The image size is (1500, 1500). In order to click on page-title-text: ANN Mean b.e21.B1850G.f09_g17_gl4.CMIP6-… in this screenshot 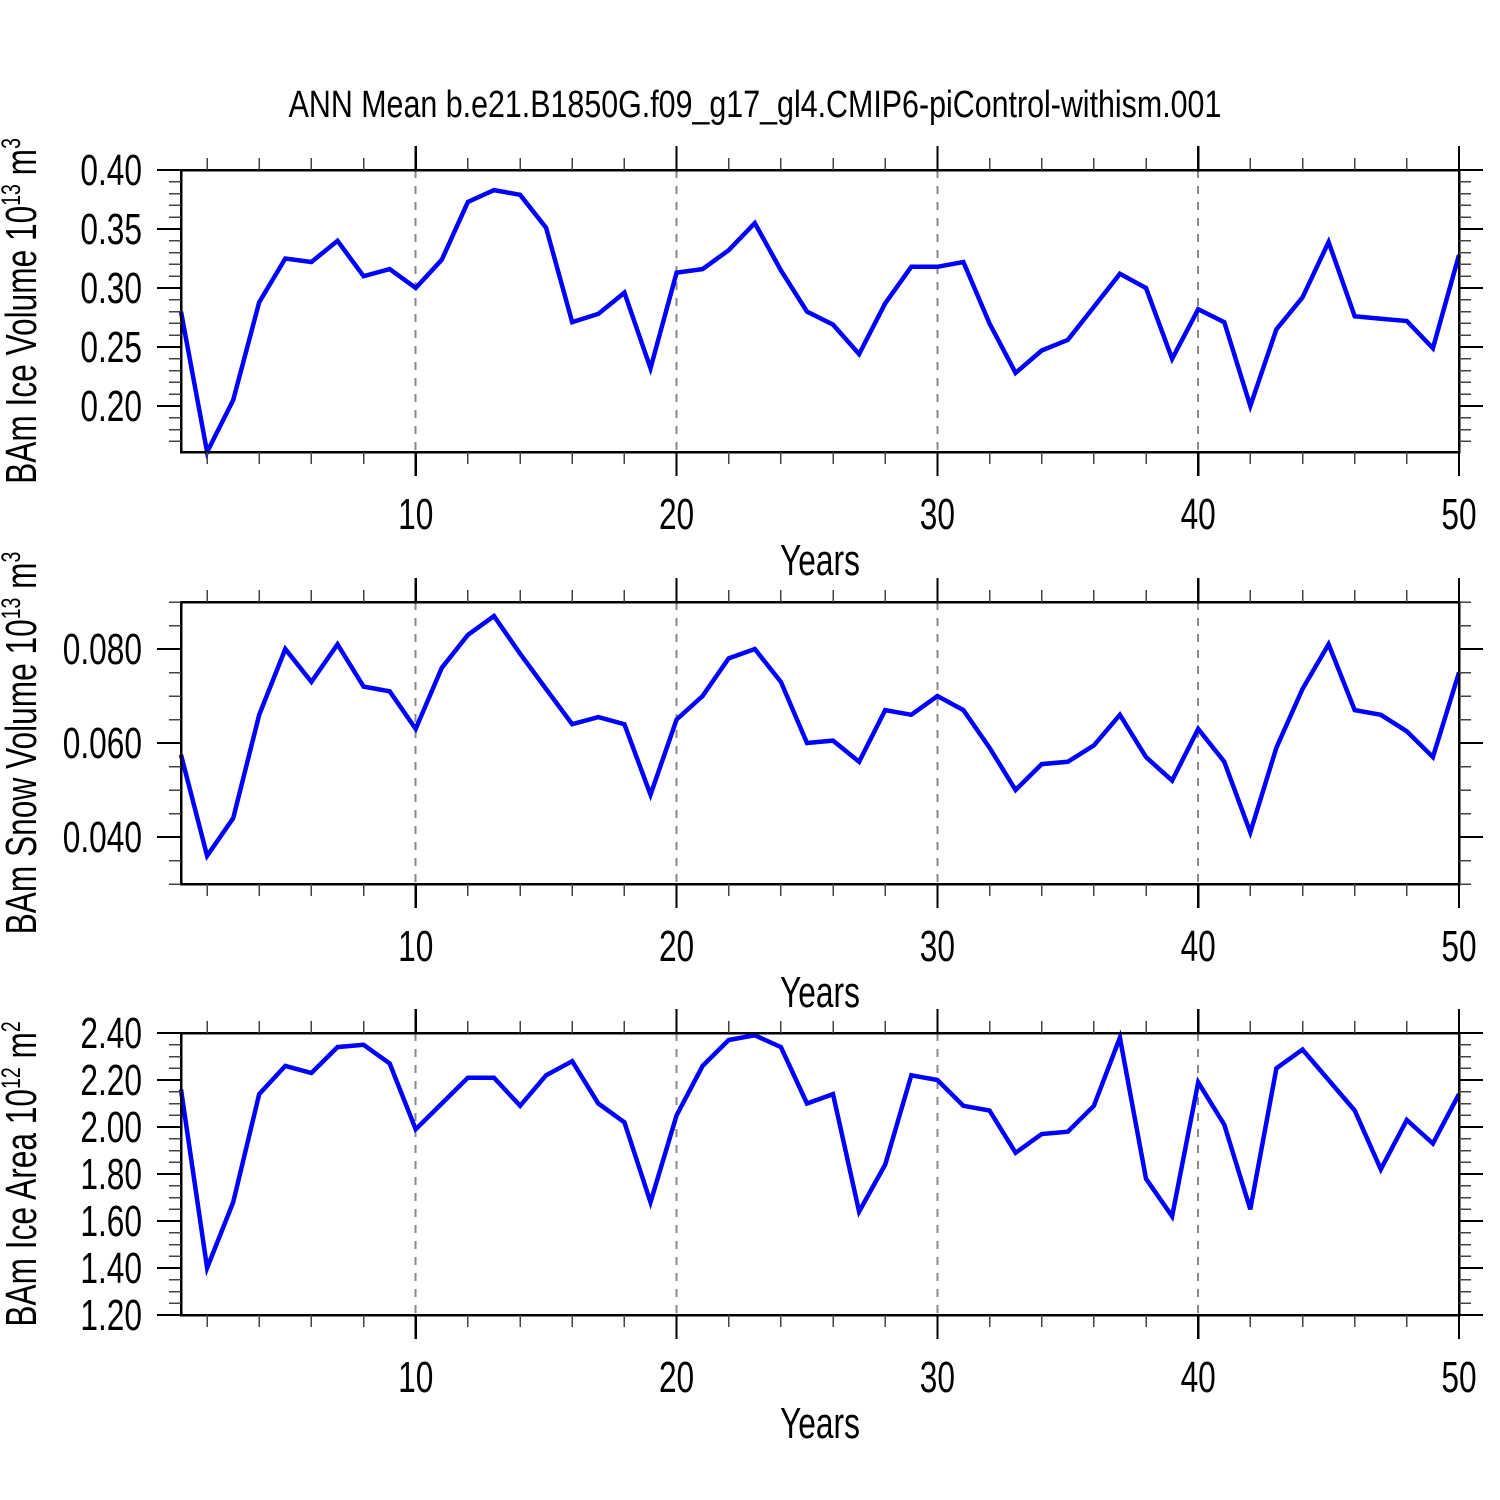, I will do `click(755, 105)`.